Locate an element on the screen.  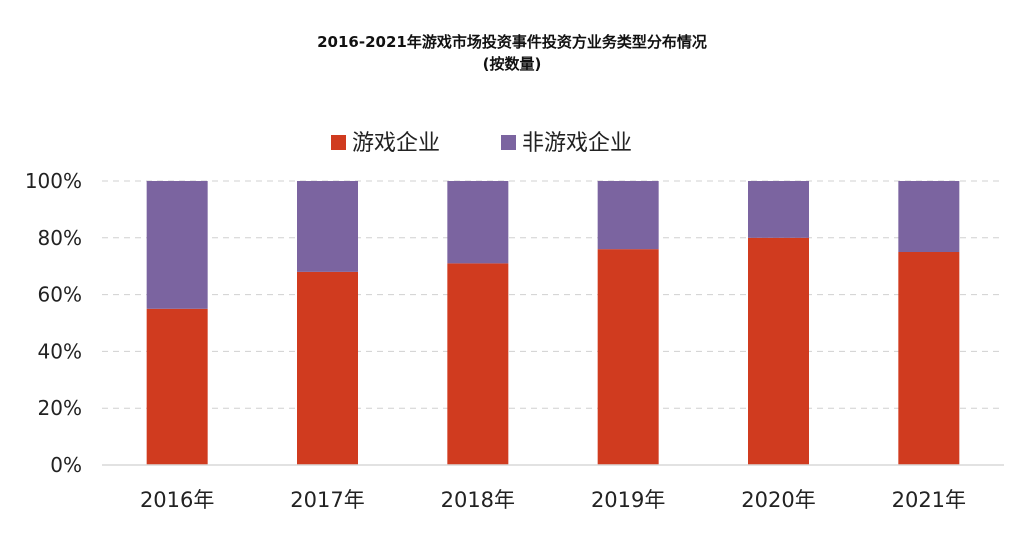
chart-subtitle: (按数量) is located at coordinates (512, 64).